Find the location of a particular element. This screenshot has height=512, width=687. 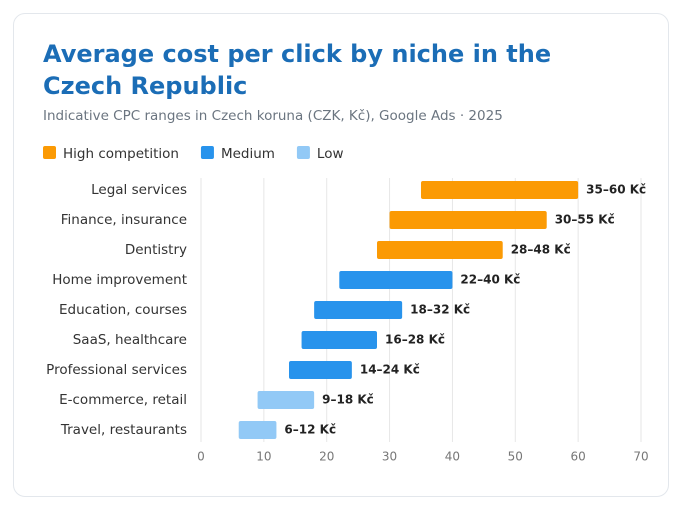

value-label: 16–28 Kč is located at coordinates (415, 340).